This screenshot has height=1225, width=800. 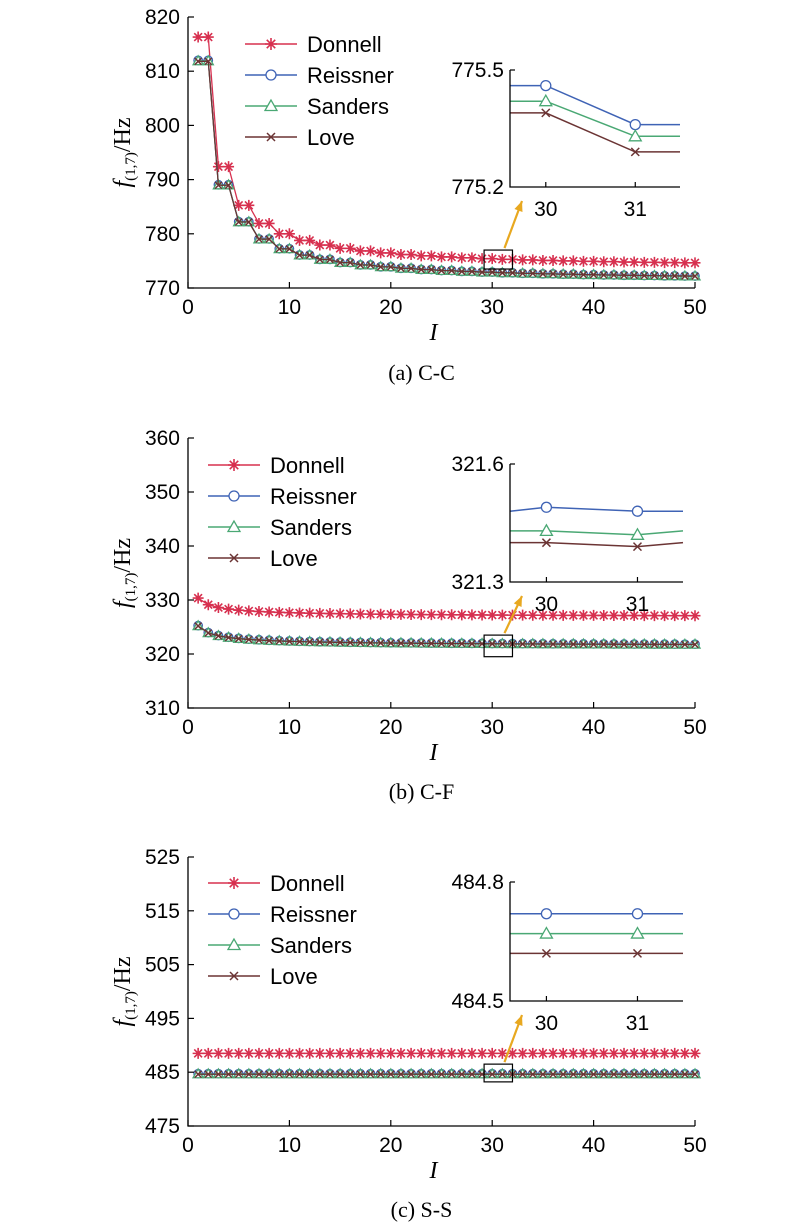 I want to click on y-tick-label: 475, so click(x=162, y=1126).